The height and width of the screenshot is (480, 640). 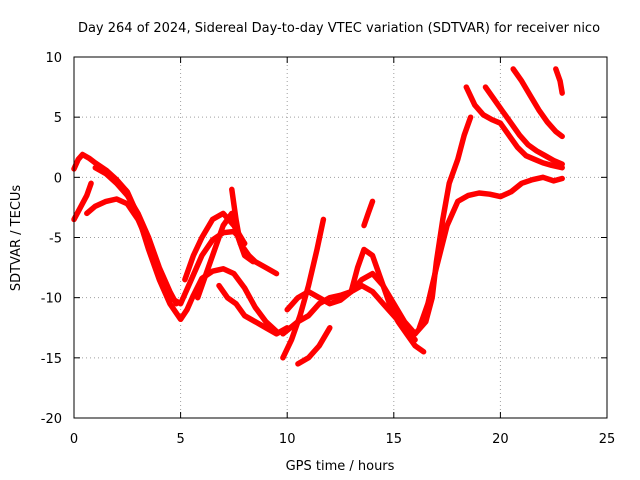 What do you see at coordinates (58, 178) in the screenshot?
I see `y-tick-label: 0` at bounding box center [58, 178].